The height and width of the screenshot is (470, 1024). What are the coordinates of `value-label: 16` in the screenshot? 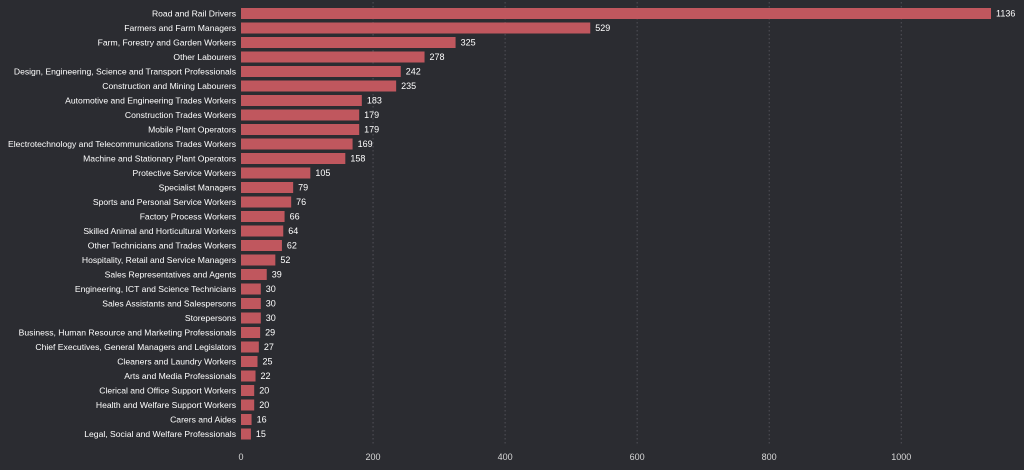 It's located at (262, 420).